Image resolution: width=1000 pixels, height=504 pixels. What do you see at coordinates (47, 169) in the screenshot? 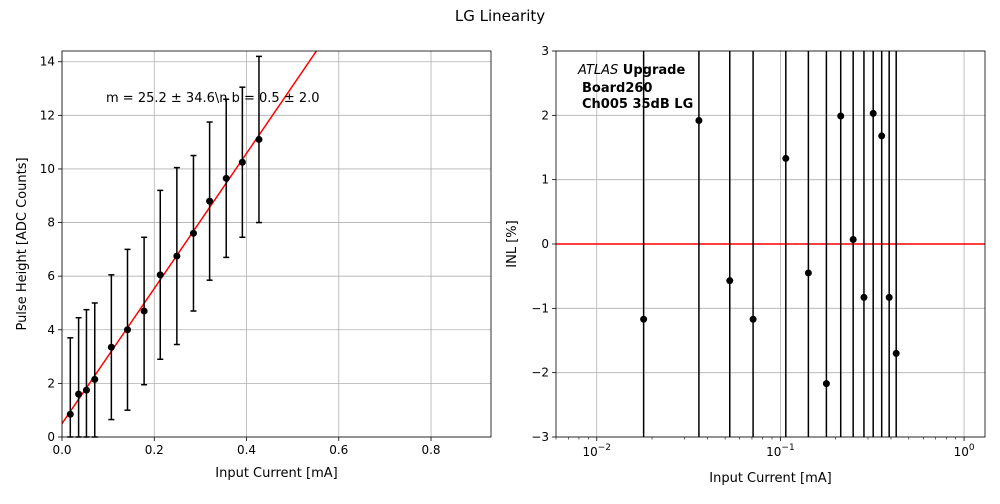
I see `y-tick-label: 10` at bounding box center [47, 169].